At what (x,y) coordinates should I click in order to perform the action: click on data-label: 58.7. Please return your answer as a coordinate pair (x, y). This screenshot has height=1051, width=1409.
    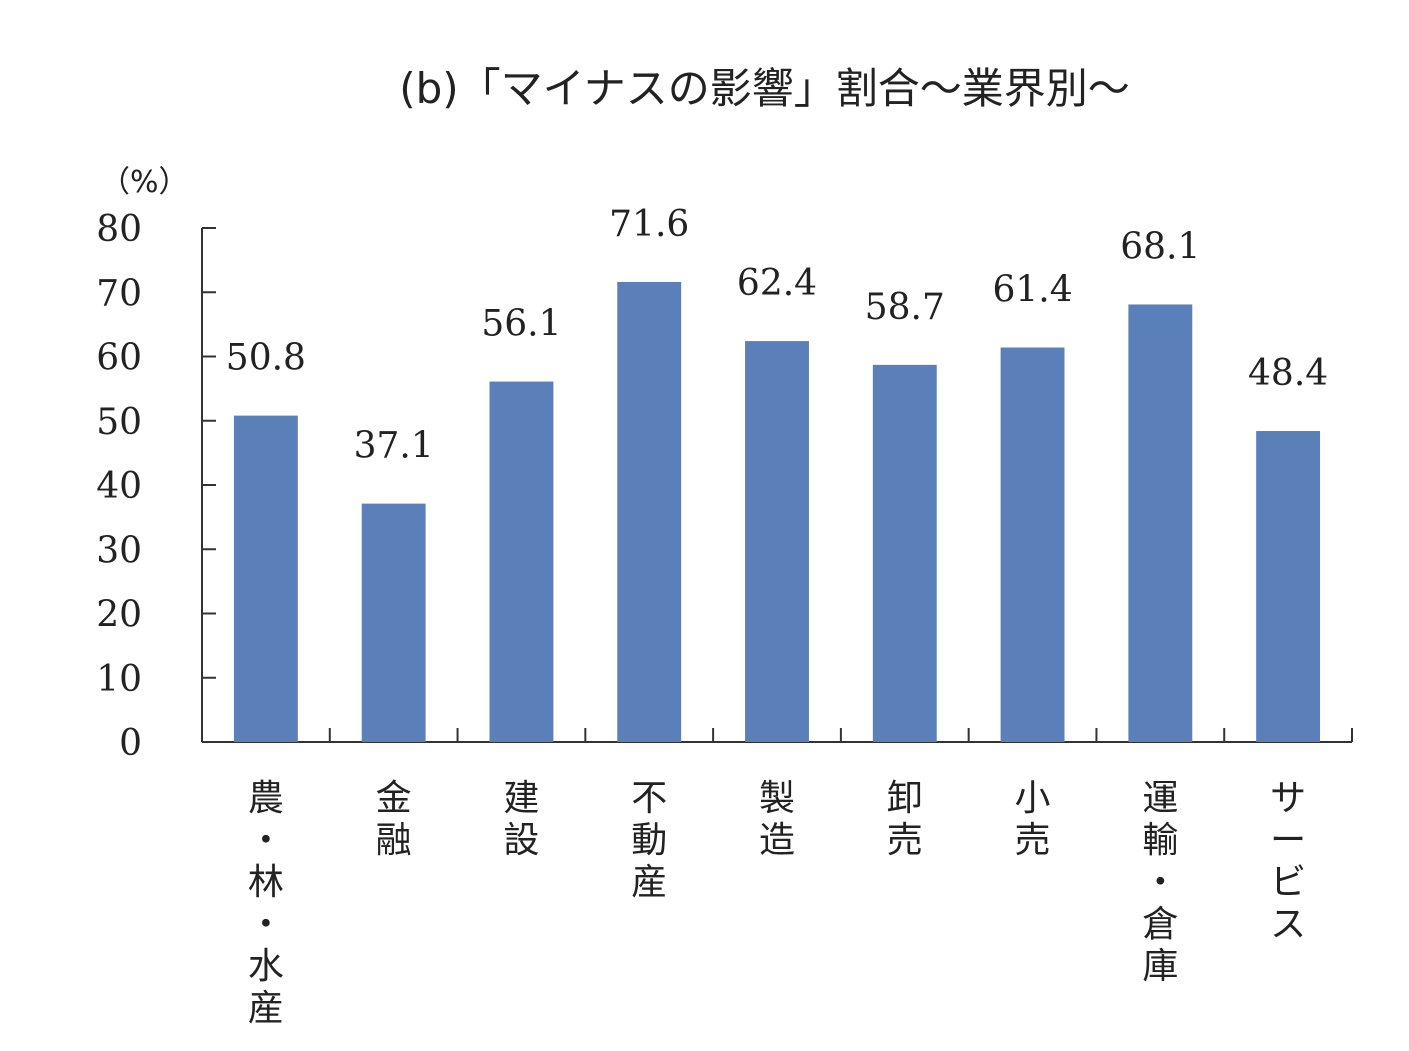
    Looking at the image, I should click on (905, 307).